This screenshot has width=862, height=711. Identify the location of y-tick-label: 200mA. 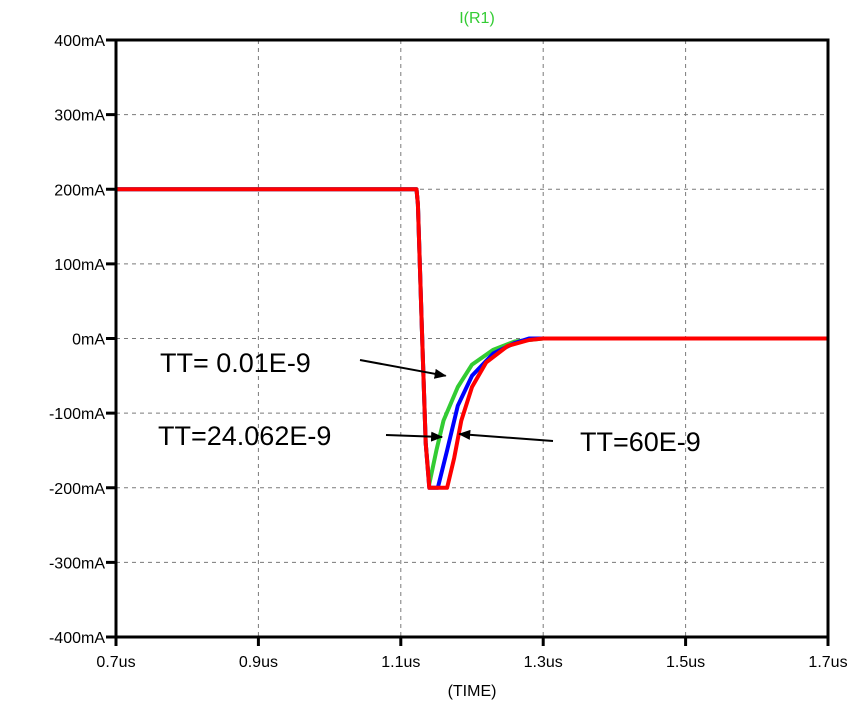
(79, 190).